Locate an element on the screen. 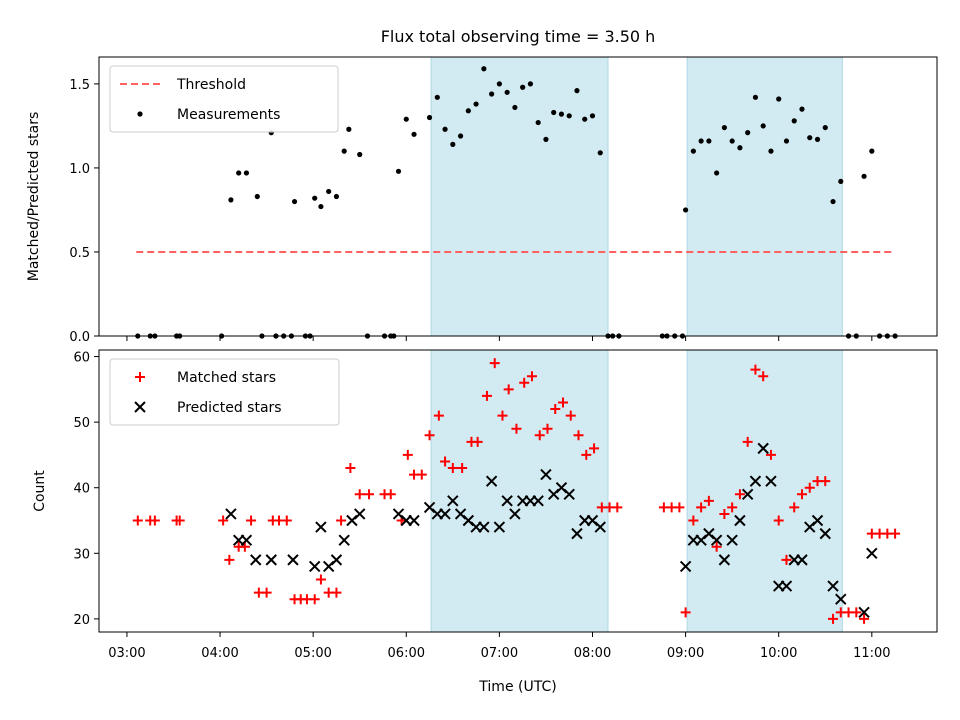  legend: Matched stars Predicted stars is located at coordinates (224, 392).